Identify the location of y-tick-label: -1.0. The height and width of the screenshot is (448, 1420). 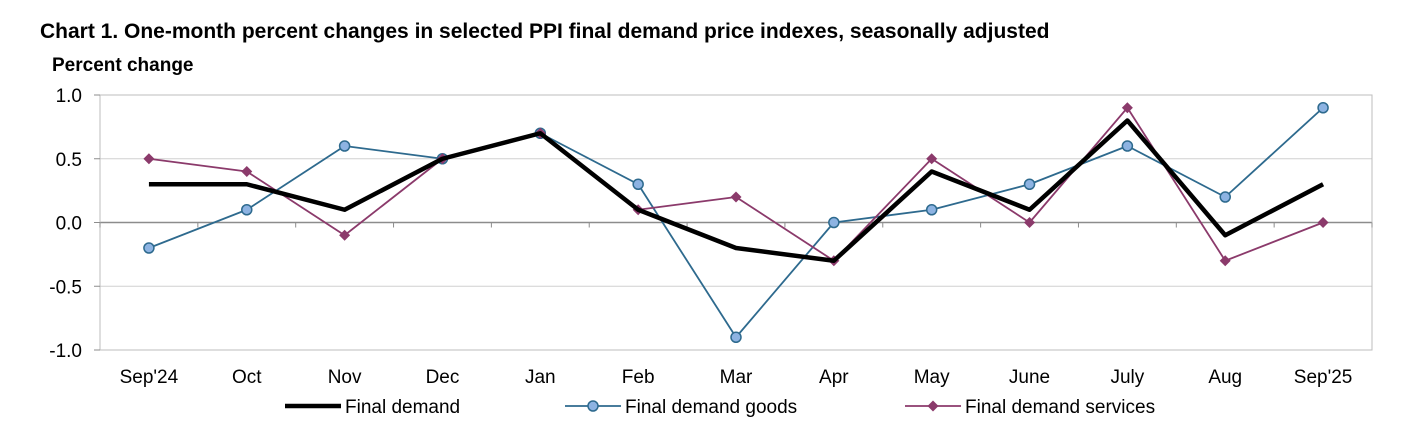
(65, 351).